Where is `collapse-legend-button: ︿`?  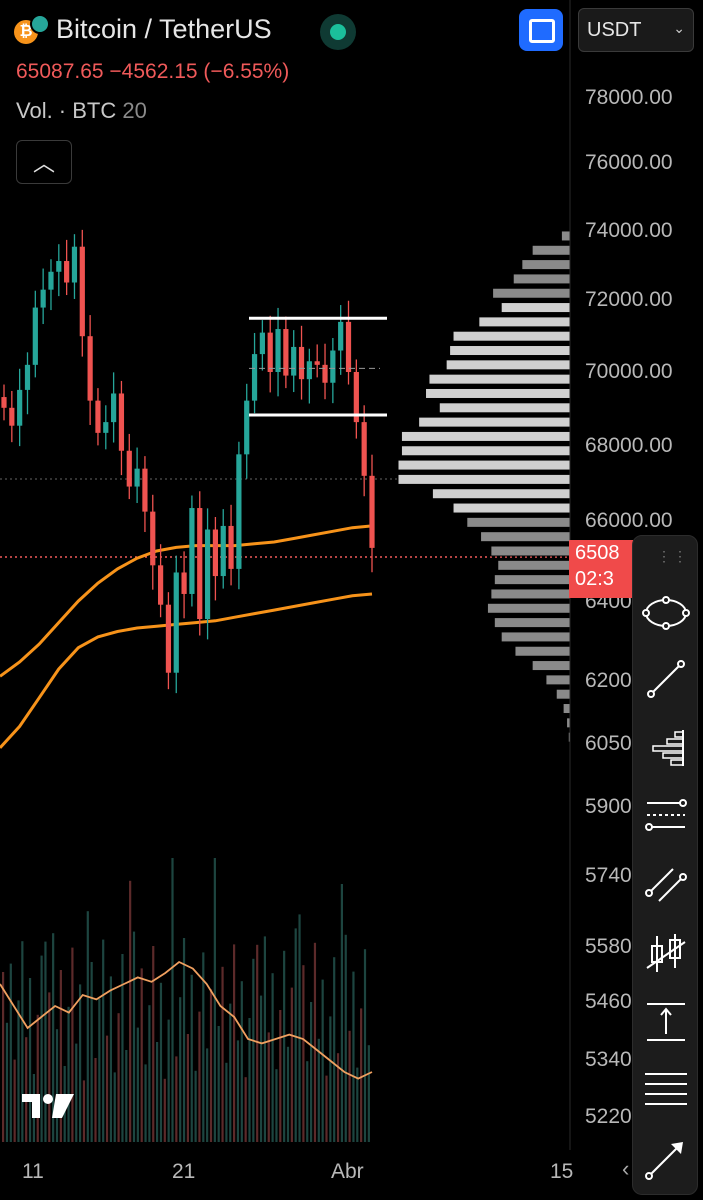
collapse-legend-button: ︿ is located at coordinates (44, 162).